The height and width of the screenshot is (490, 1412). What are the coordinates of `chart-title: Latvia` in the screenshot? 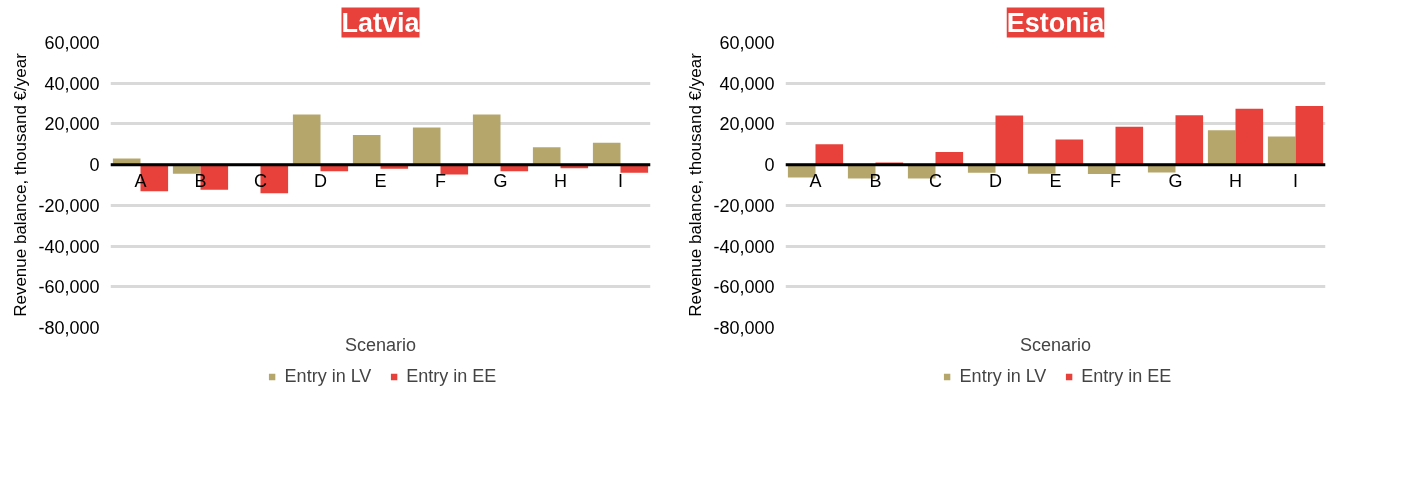 It's located at (381, 22).